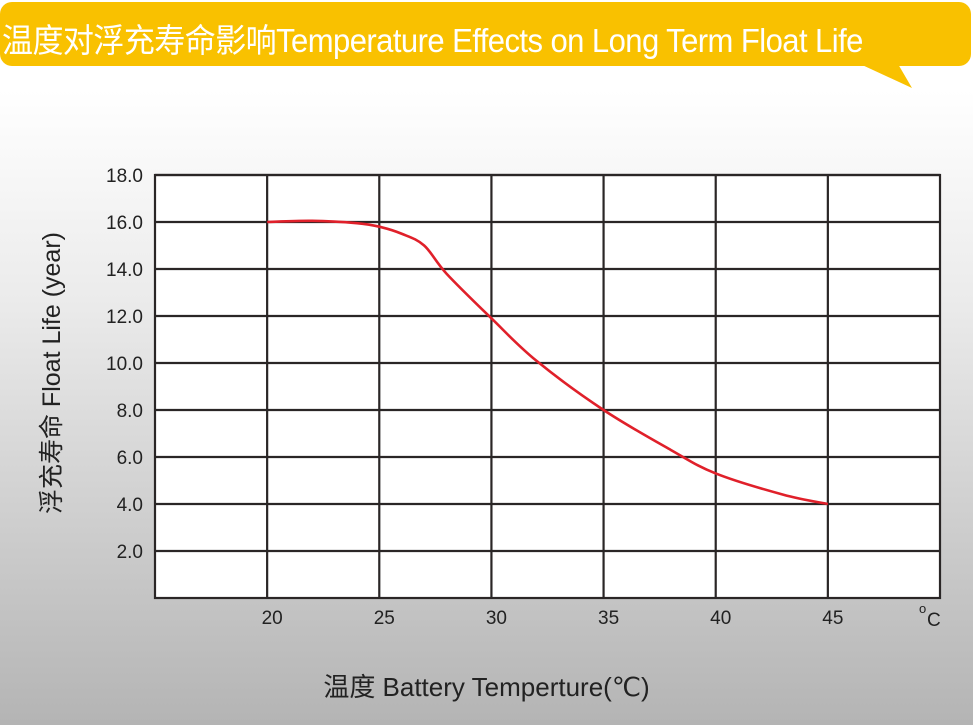  Describe the element at coordinates (496, 618) in the screenshot. I see `x-tick-label: 30` at that location.